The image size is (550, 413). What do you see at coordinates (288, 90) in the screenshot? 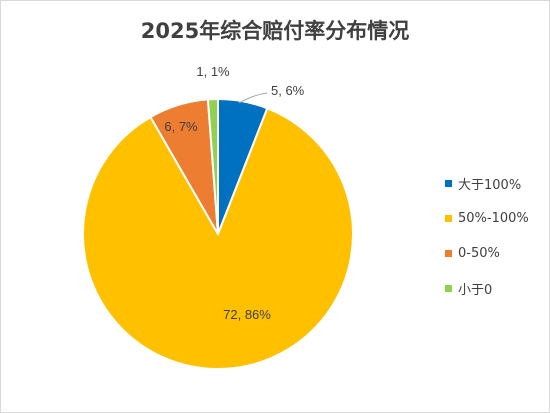
I see `data-label-over-100: 5, 6%` at bounding box center [288, 90].